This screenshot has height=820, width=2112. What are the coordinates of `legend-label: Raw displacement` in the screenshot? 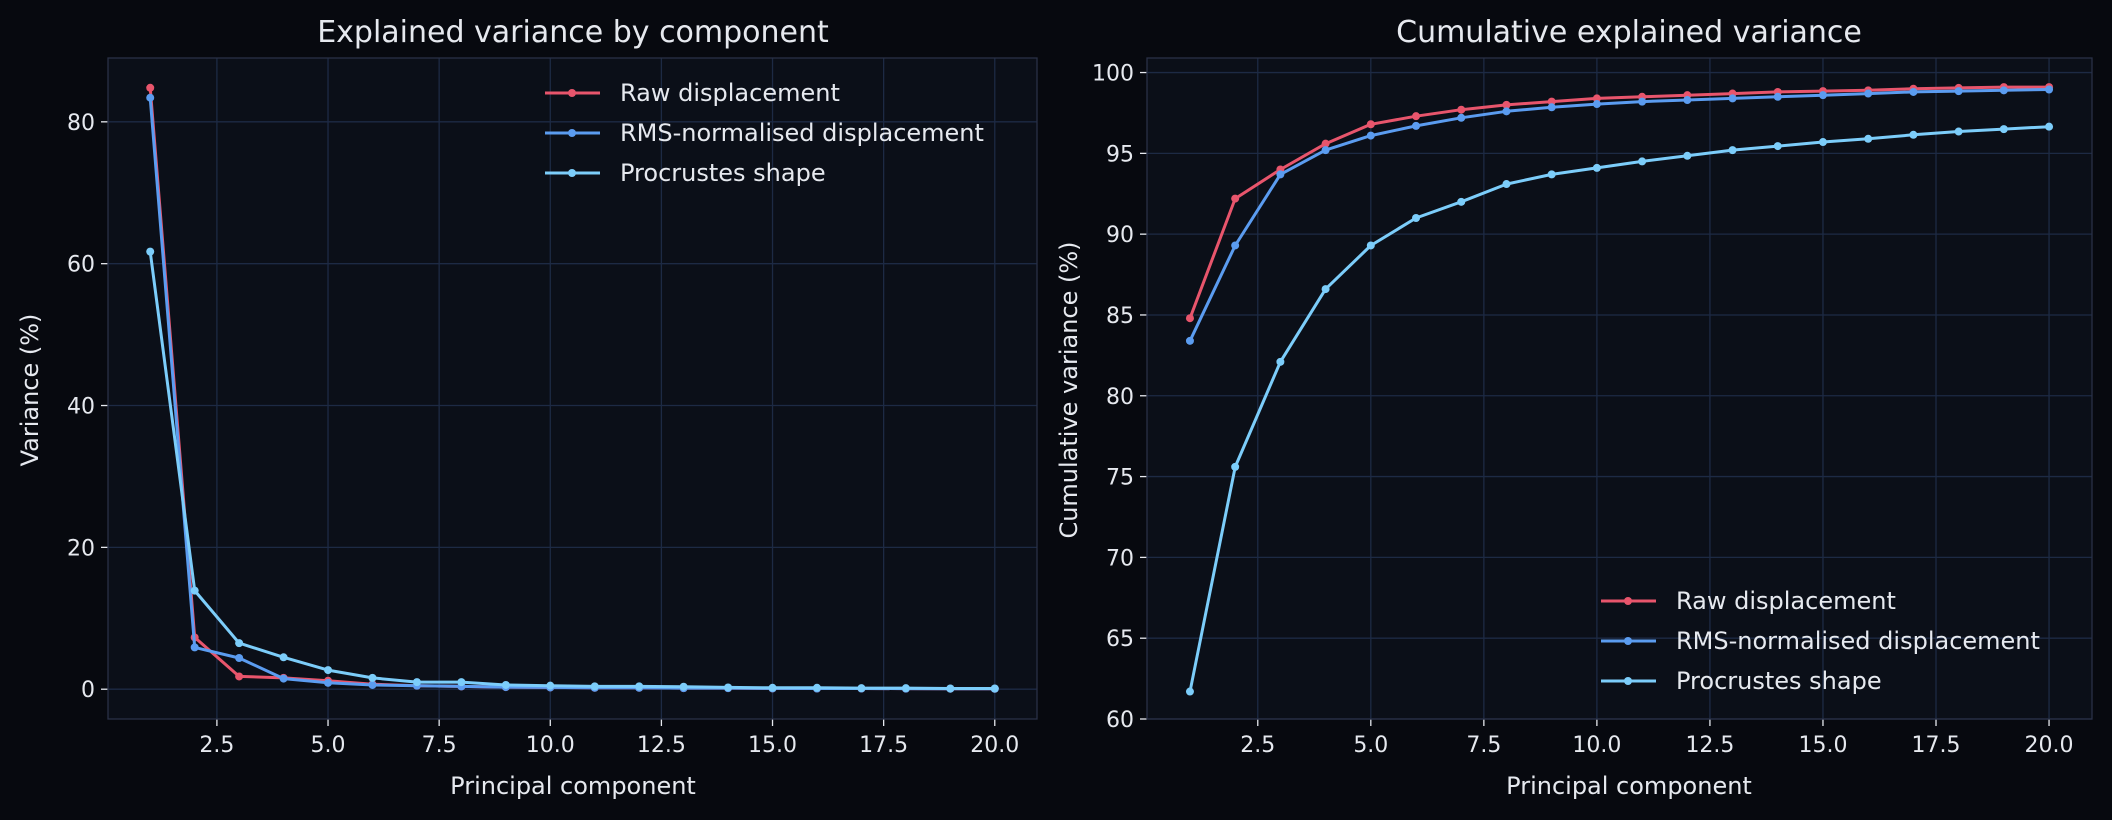 It's located at (1786, 601).